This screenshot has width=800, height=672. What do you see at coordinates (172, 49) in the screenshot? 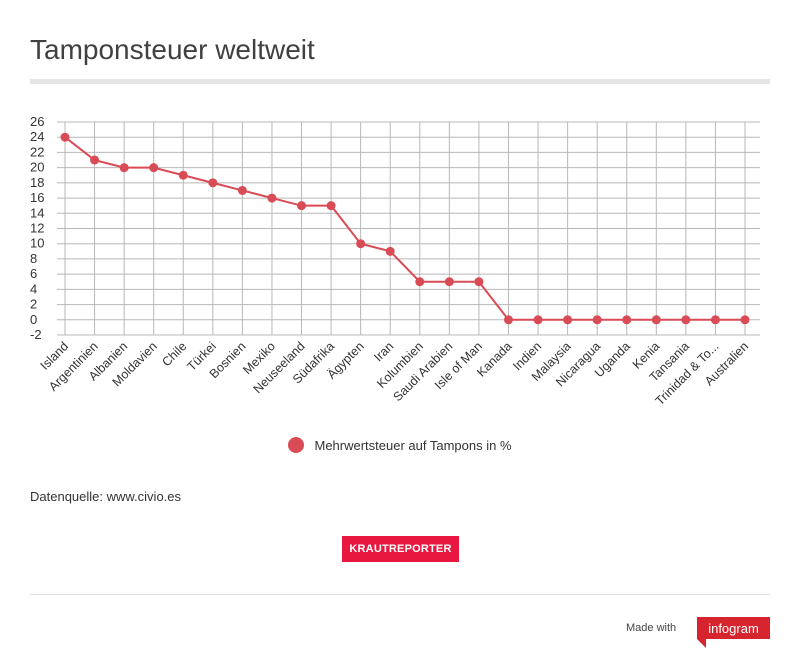
I see `chart-title: Tamponsteuer weltweit` at bounding box center [172, 49].